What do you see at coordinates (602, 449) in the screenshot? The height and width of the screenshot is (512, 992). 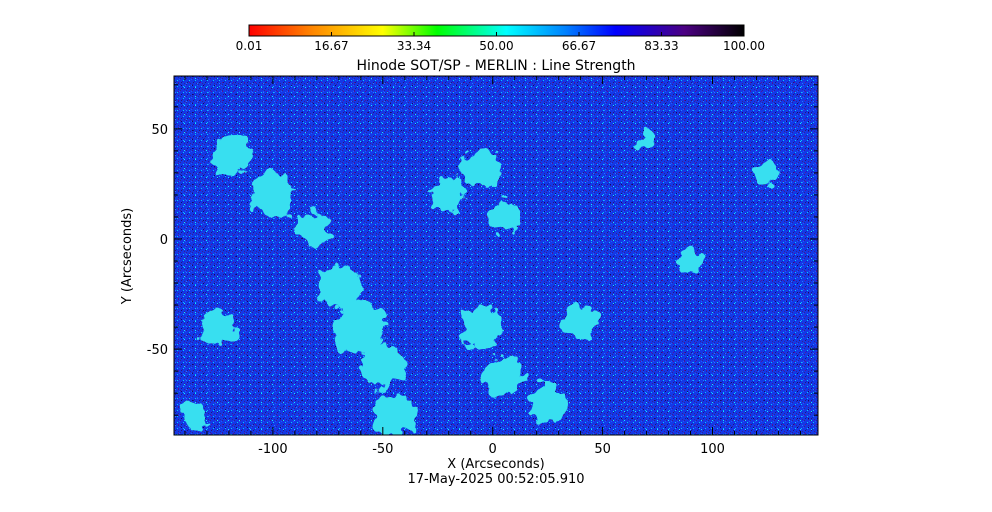 I see `x-tick-label: 50` at bounding box center [602, 449].